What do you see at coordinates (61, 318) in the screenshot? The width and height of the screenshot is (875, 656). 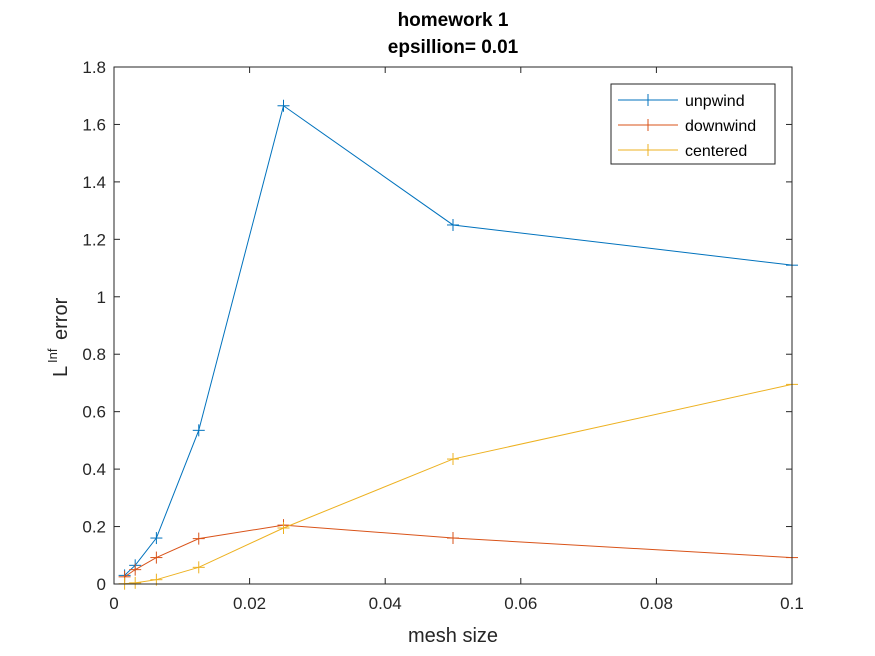 I see `y-axis-label-rest: error` at bounding box center [61, 318].